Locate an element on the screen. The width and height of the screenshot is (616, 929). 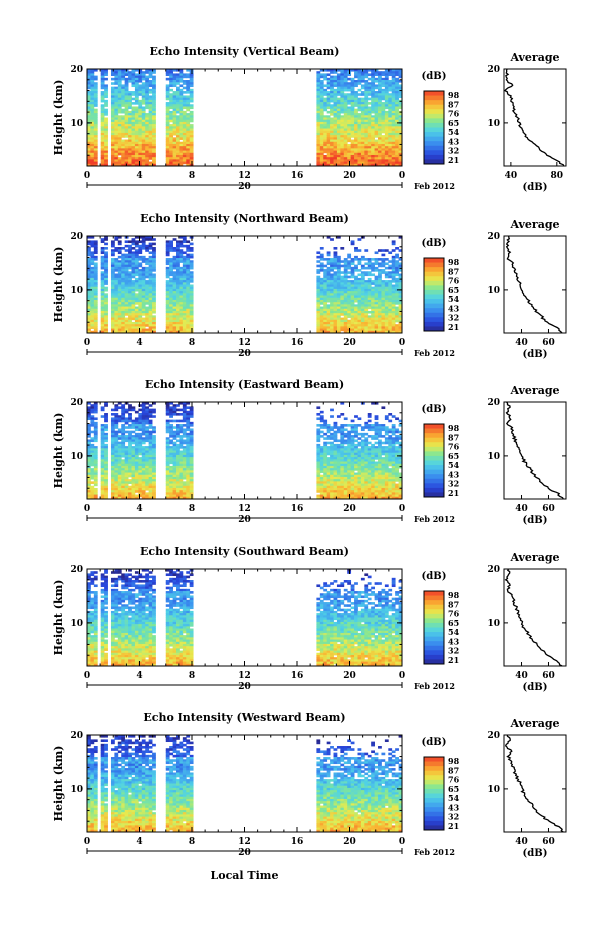
colorbar-segment is located at coordinates (434, 311).